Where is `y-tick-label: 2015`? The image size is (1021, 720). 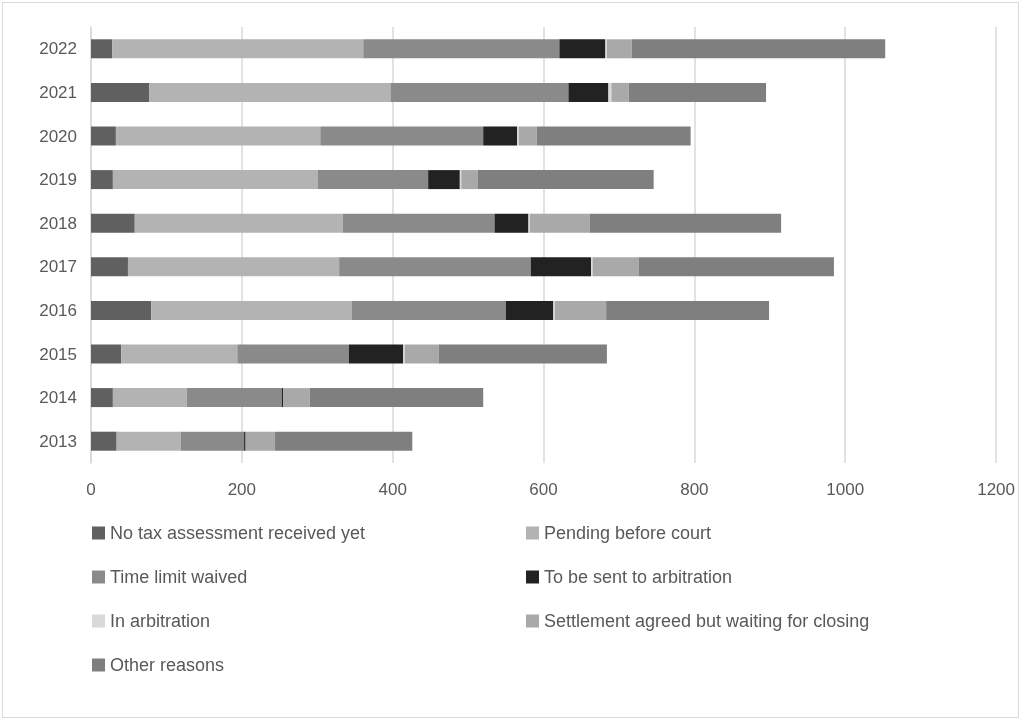
y-tick-label: 2015 is located at coordinates (58, 354).